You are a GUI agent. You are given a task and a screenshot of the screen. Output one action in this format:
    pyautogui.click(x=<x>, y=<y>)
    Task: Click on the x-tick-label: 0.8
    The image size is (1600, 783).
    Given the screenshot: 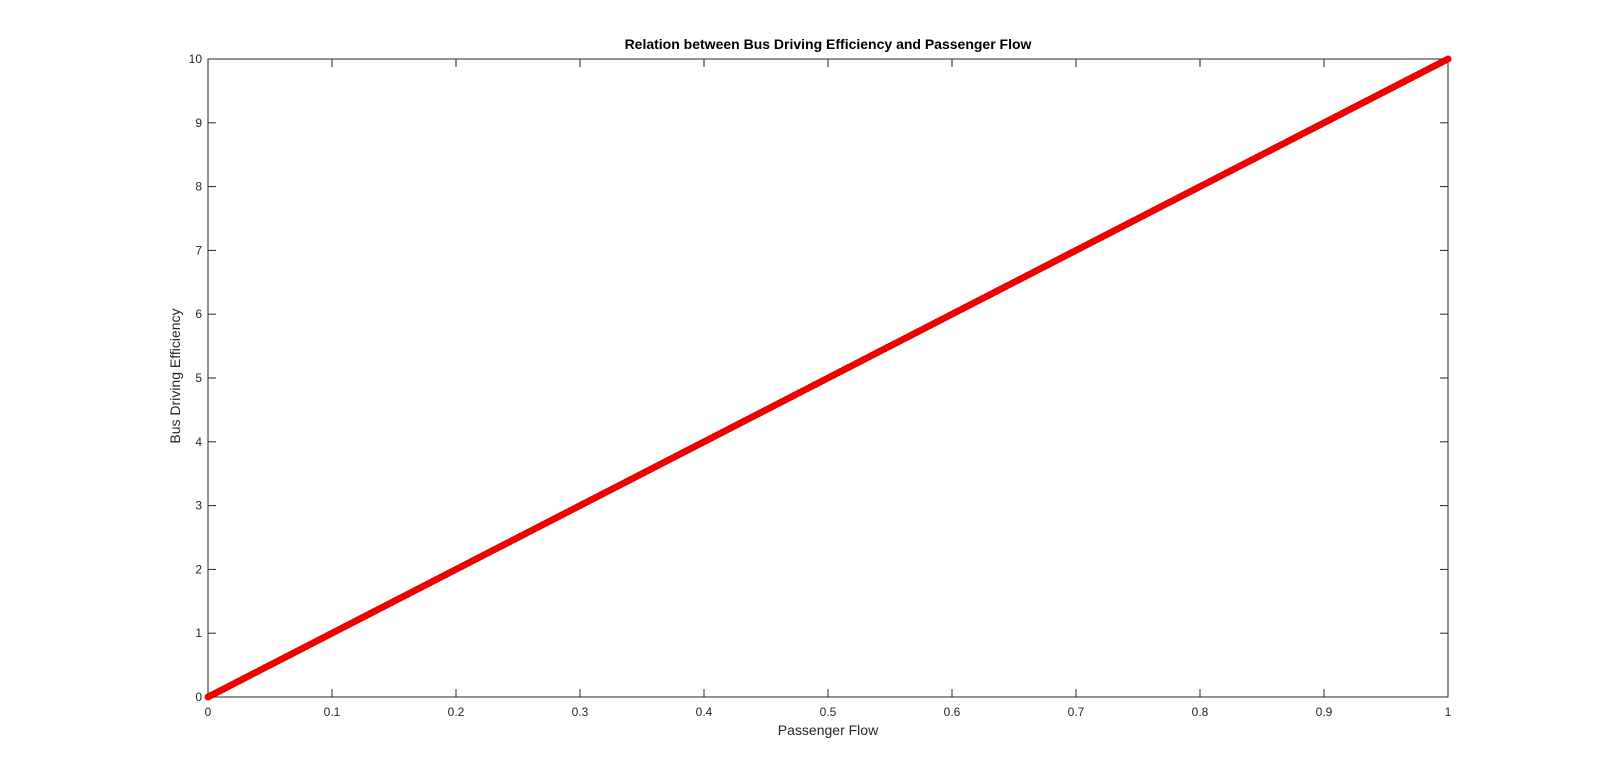 What is the action you would take?
    pyautogui.click(x=1200, y=712)
    